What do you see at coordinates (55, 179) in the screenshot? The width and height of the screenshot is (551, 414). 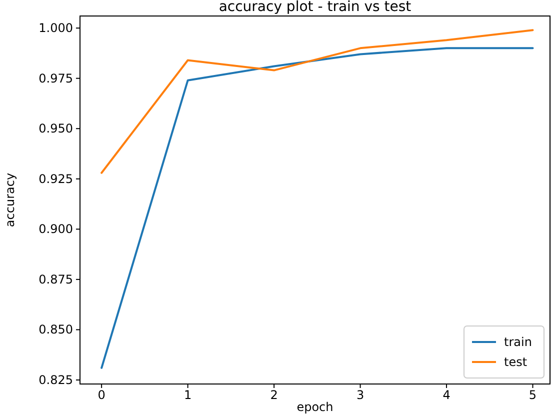 I see `y-tick-label: 0.925` at bounding box center [55, 179].